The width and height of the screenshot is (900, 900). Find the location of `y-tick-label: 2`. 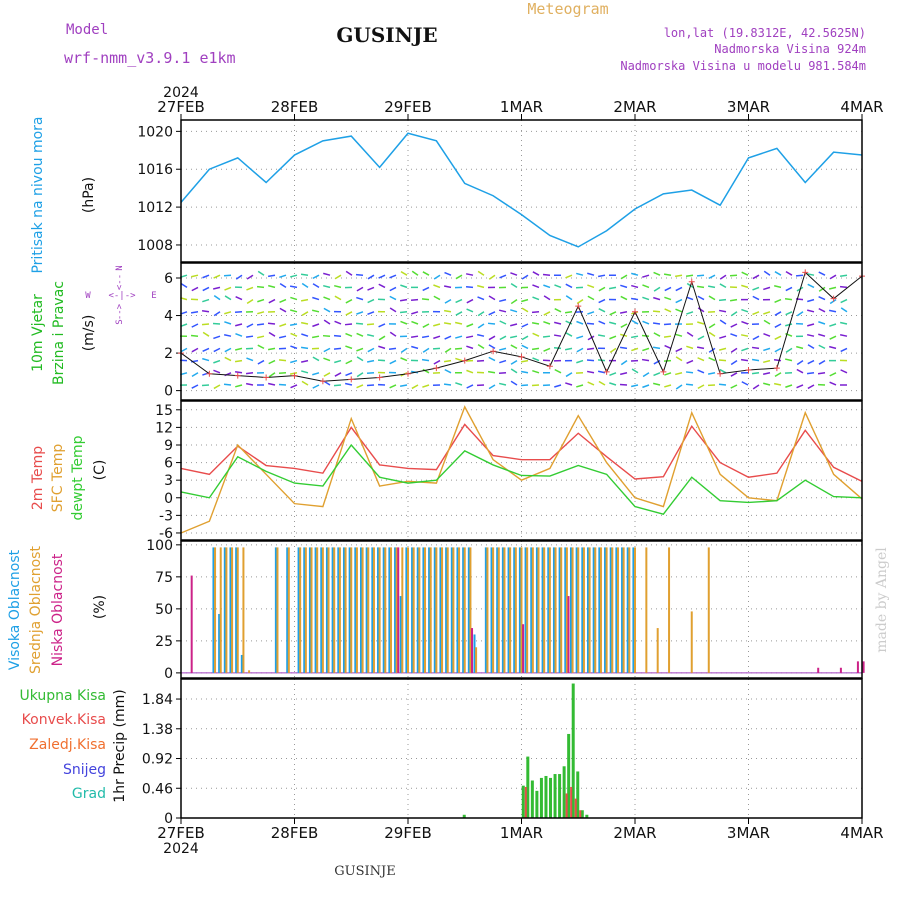

y-tick-label: 2 is located at coordinates (168, 354).